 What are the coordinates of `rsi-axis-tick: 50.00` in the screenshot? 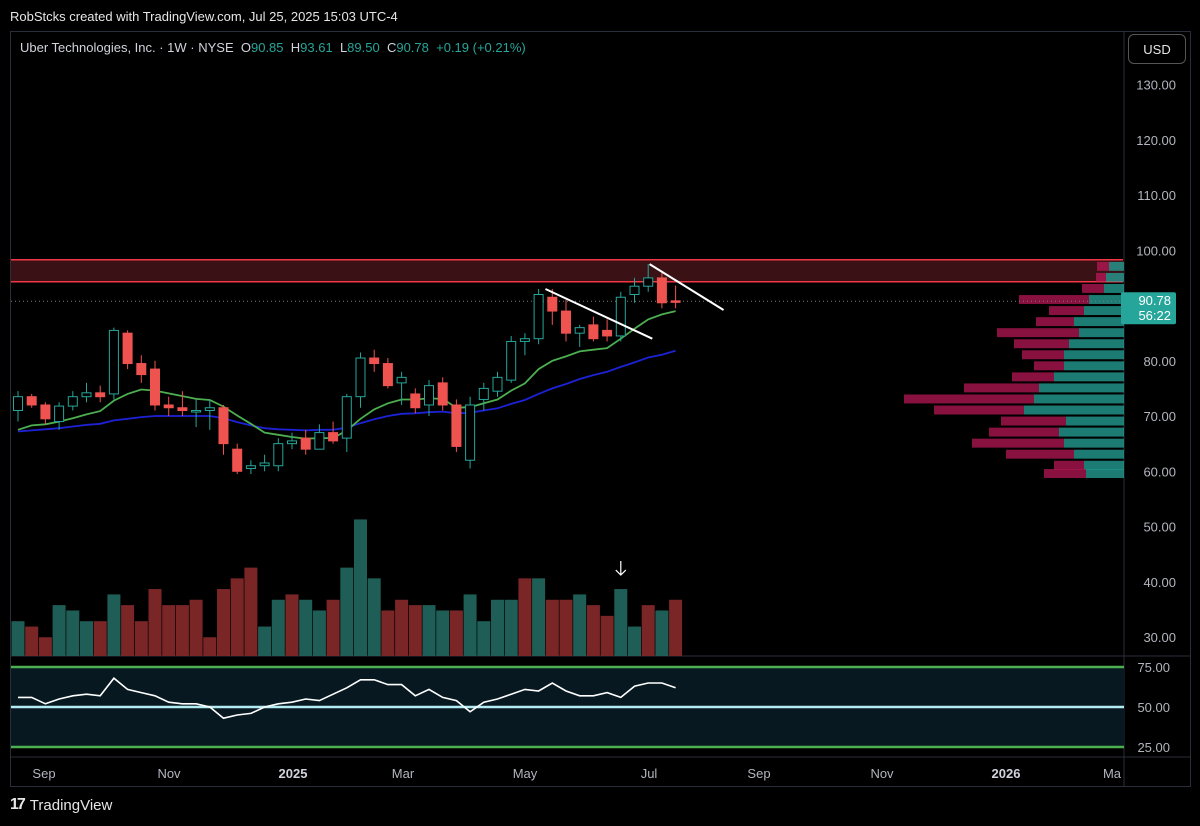 It's located at (1153, 707).